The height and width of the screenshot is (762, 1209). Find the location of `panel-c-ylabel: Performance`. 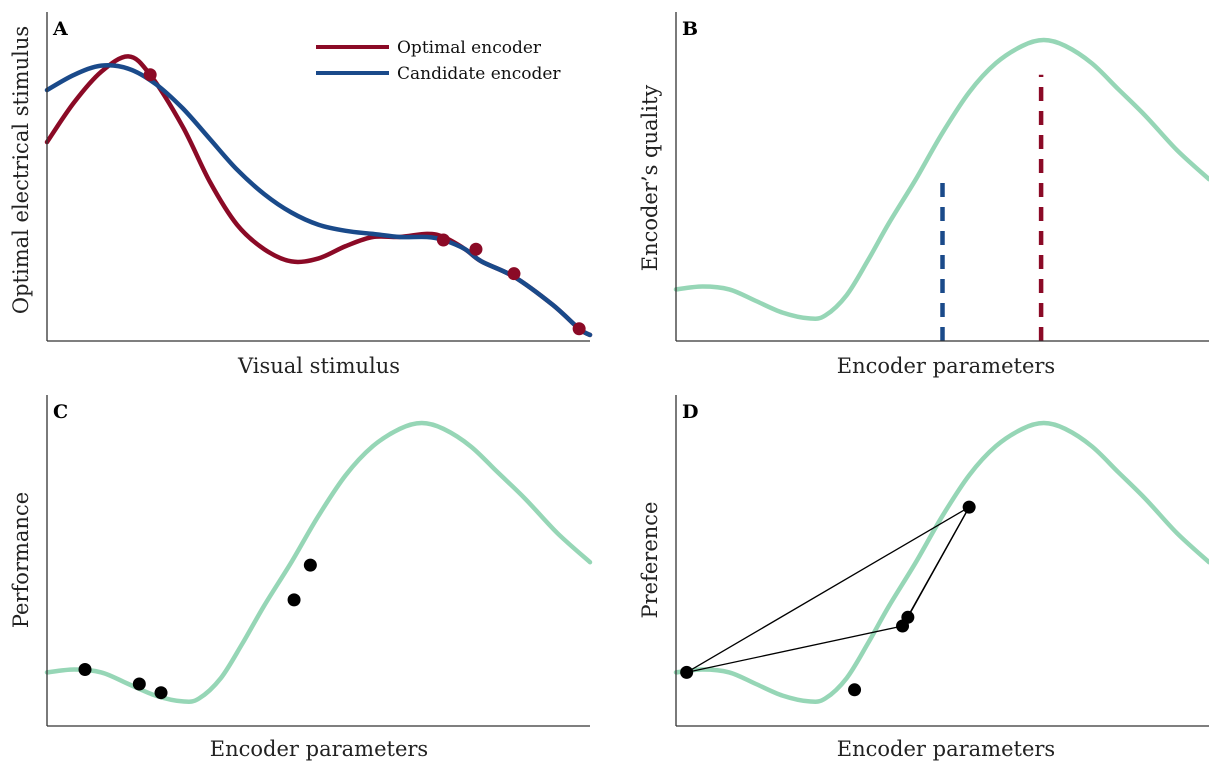

panel-c-ylabel: Performance is located at coordinates (21, 560).